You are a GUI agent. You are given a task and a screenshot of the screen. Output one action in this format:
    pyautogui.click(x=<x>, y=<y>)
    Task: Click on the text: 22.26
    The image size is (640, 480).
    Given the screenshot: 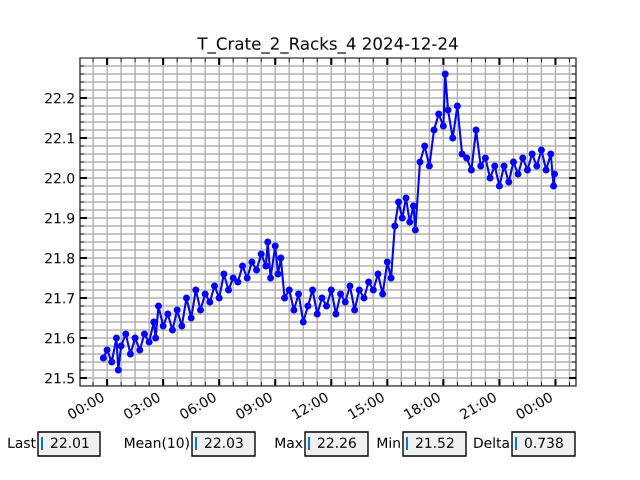 What is the action you would take?
    pyautogui.click(x=337, y=443)
    